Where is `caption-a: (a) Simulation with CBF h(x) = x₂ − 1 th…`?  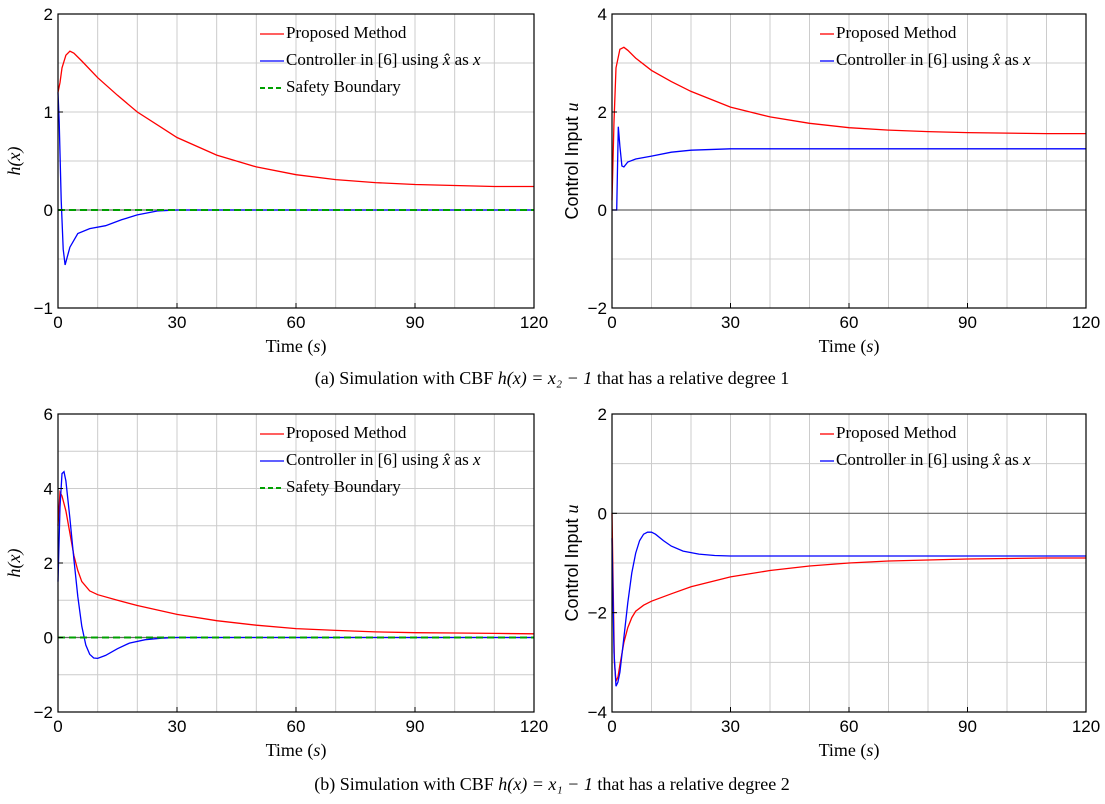 caption-a: (a) Simulation with CBF h(x) = x₂ − 1 th… is located at coordinates (552, 378).